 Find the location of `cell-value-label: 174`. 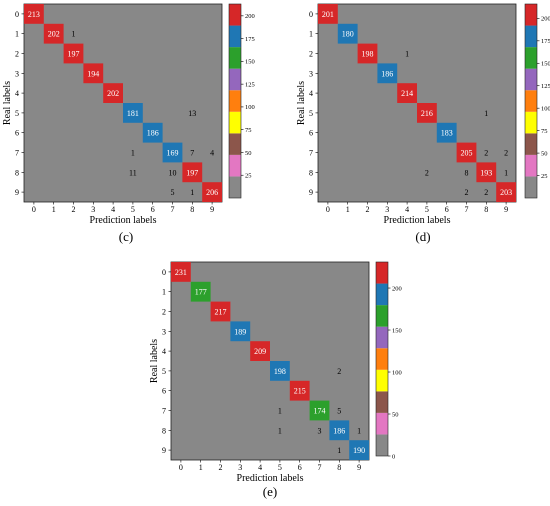

cell-value-label: 174 is located at coordinates (320, 411).